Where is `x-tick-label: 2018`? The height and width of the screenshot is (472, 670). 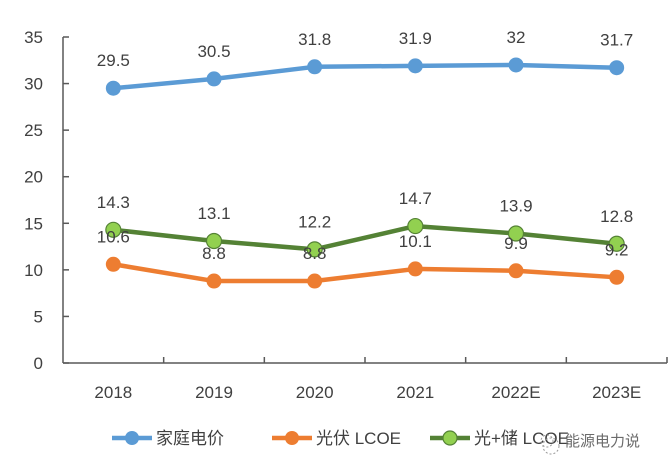
x-tick-label: 2018 is located at coordinates (113, 392).